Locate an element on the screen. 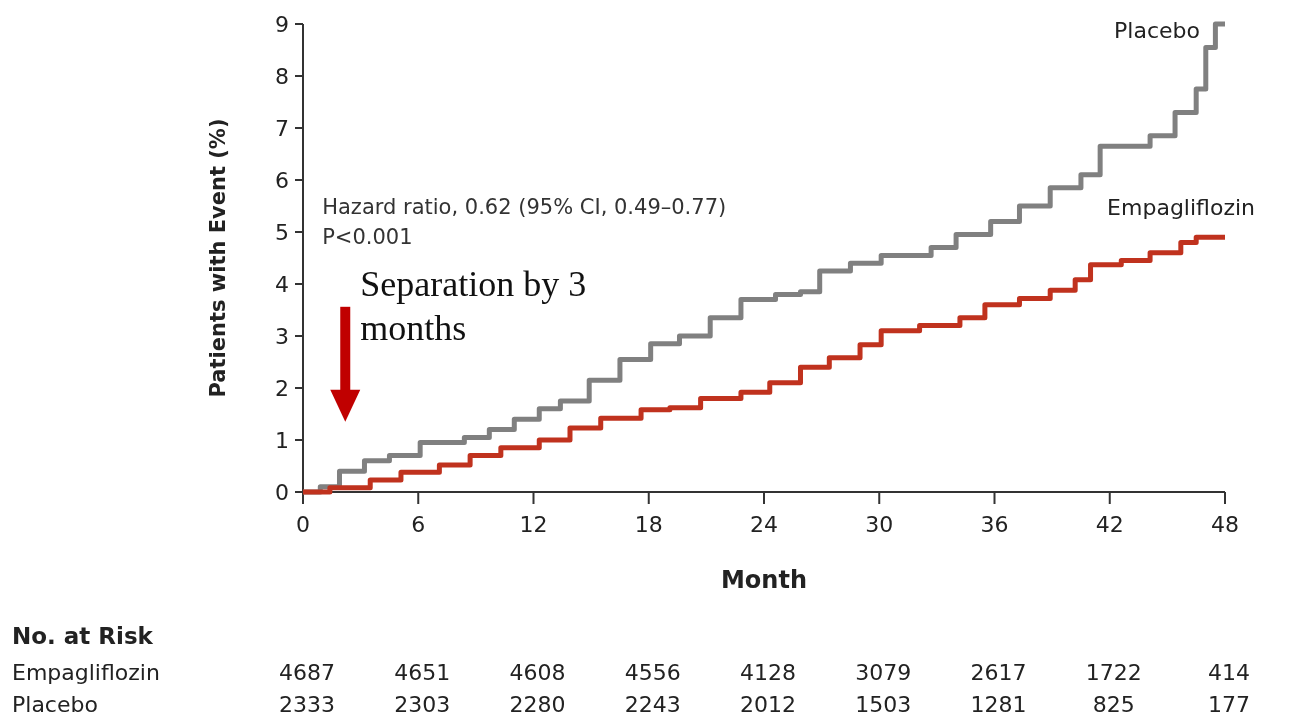 This screenshot has height=727, width=1293. x-axis-title: Month is located at coordinates (764, 580).